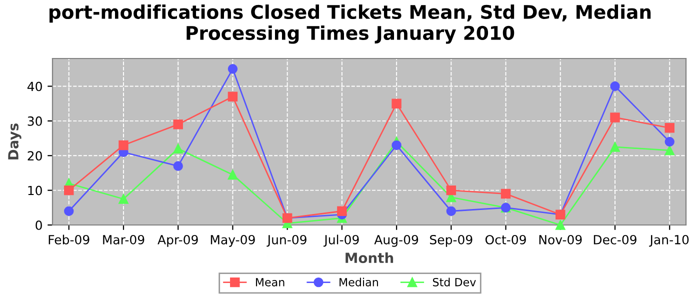 Image resolution: width=700 pixels, height=300 pixels. I want to click on y-tick-label: 40, so click(34, 87).